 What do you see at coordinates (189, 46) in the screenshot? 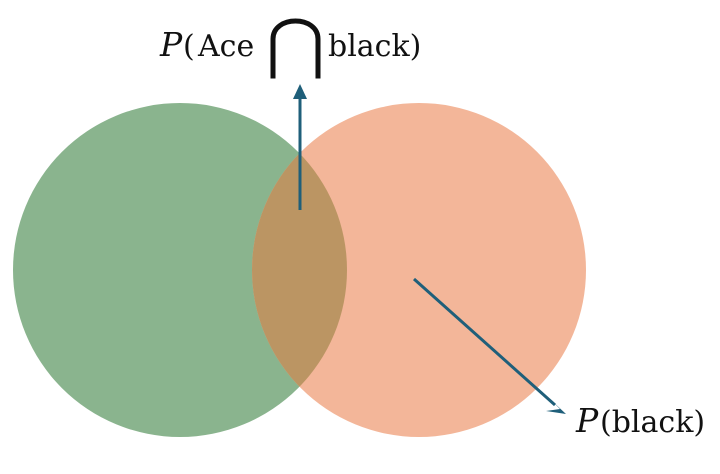
I see `intersection-open-paren: (` at bounding box center [189, 46].